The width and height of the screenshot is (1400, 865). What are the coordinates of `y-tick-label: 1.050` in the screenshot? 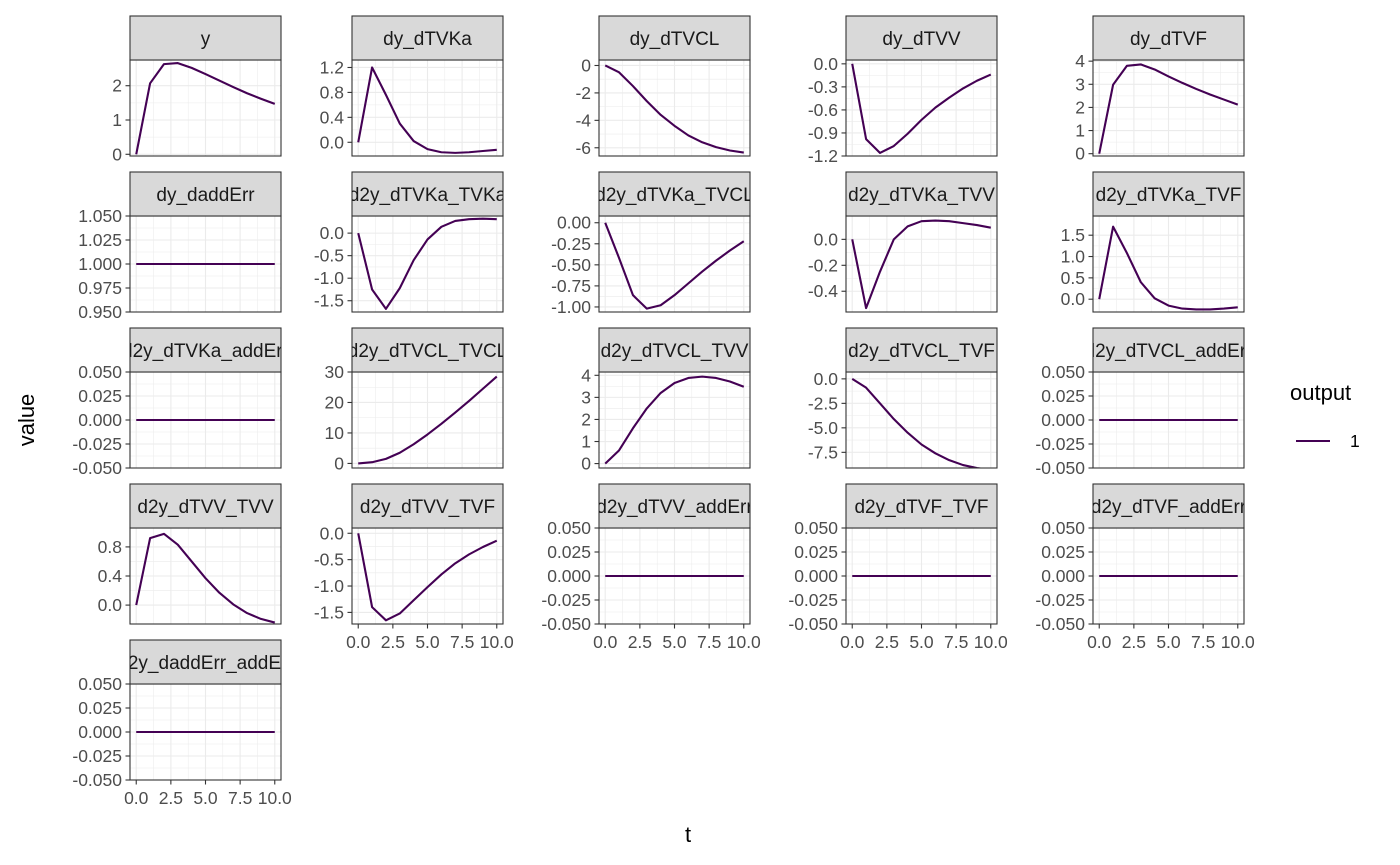 It's located at (100, 216).